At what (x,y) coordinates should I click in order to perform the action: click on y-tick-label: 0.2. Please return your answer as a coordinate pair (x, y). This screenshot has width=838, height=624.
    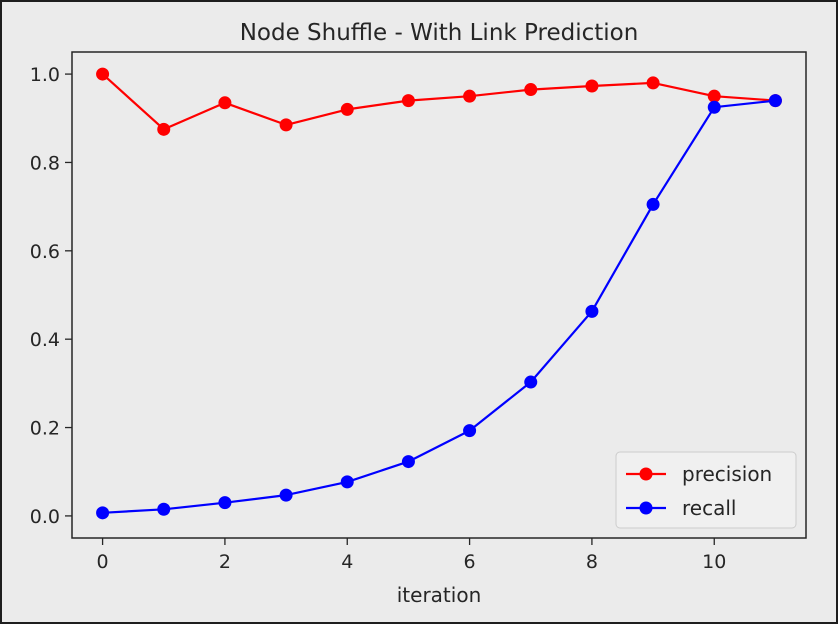
    Looking at the image, I should click on (45, 429).